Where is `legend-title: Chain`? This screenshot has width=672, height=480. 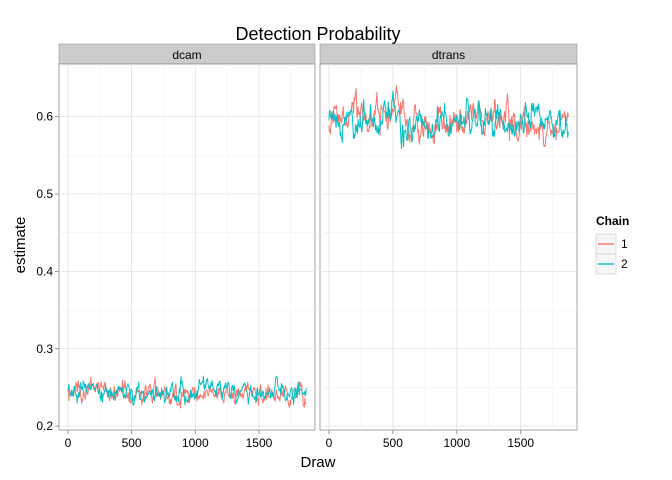 legend-title: Chain is located at coordinates (612, 221).